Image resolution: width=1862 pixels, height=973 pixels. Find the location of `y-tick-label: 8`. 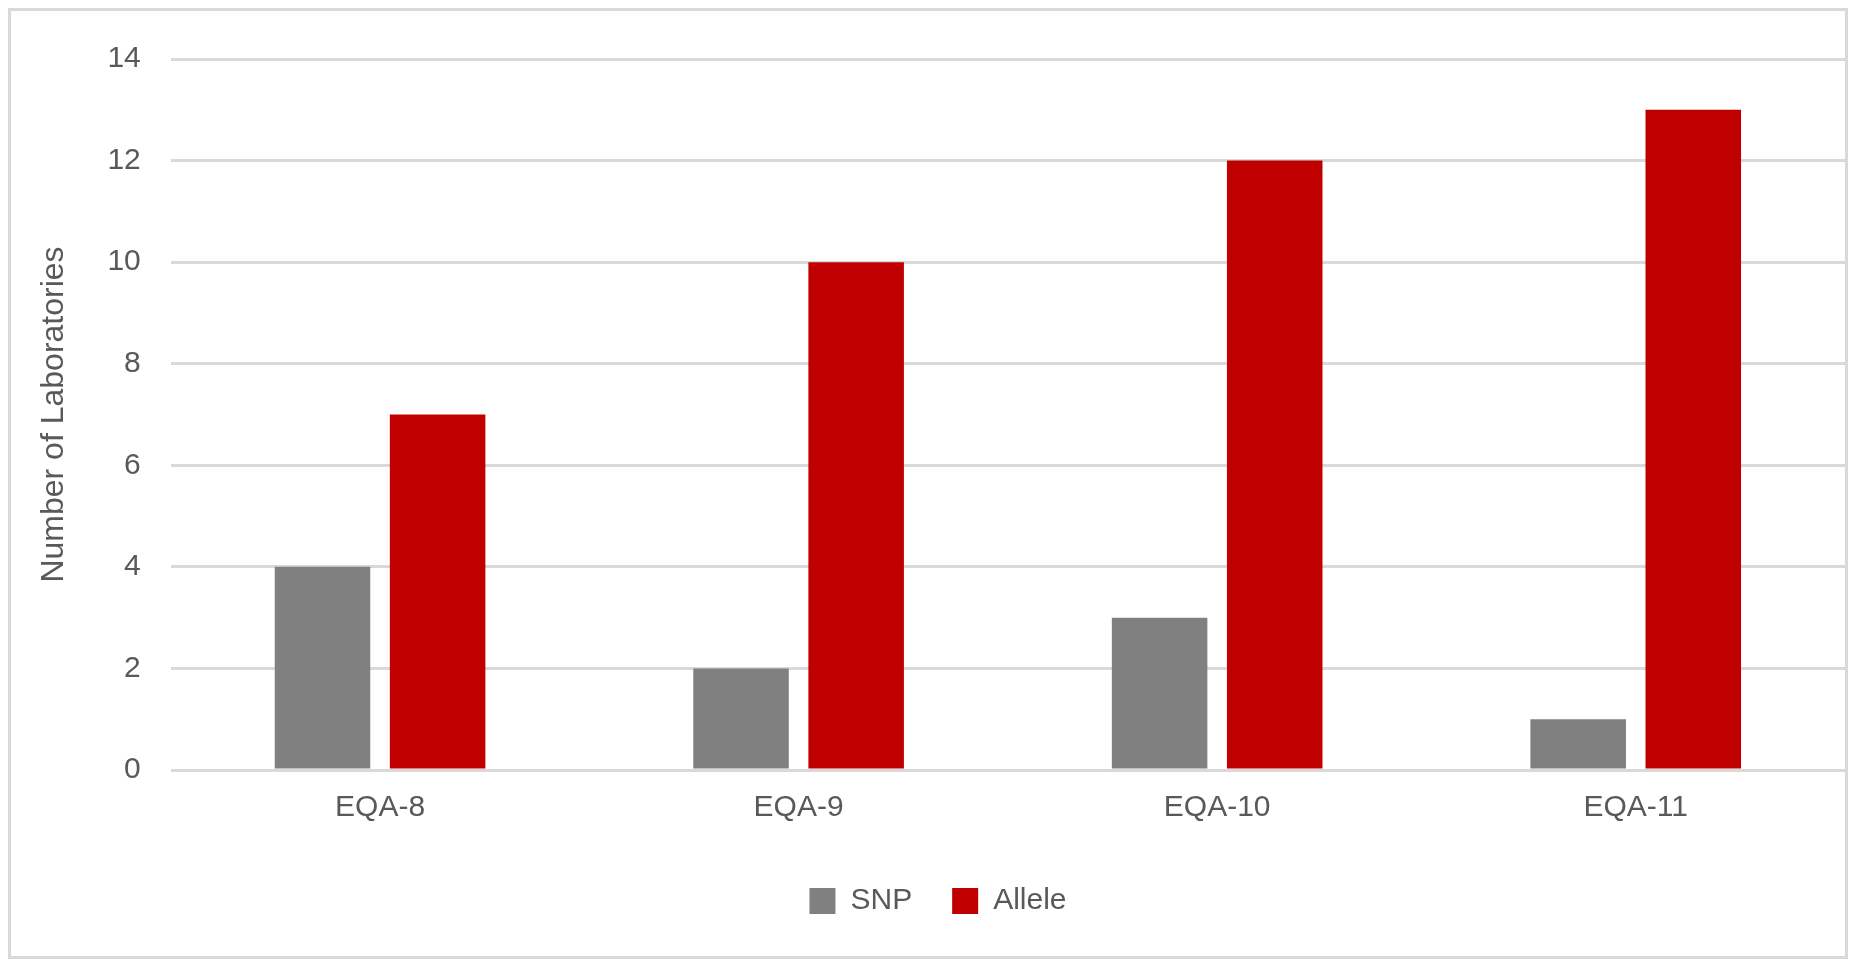

y-tick-label: 8 is located at coordinates (132, 361).